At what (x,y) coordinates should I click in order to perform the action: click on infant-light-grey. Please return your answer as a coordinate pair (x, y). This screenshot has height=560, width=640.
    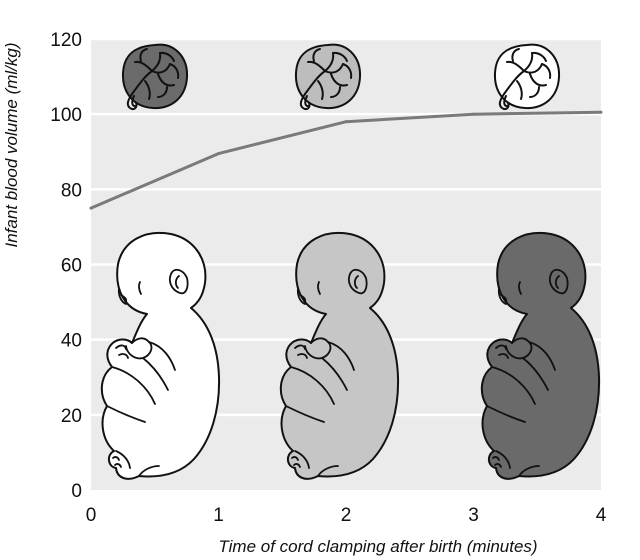
    Looking at the image, I should click on (339, 355).